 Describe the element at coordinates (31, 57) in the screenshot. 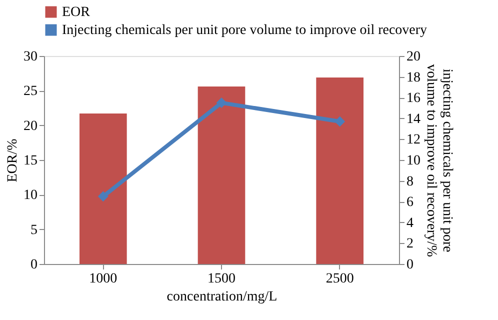

I see `y-tick-label: 30` at that location.